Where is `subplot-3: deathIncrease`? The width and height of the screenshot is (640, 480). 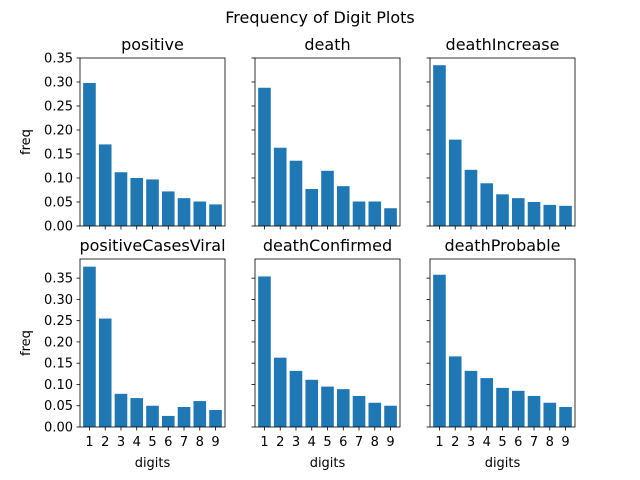 subplot-3: deathIncrease is located at coordinates (501, 132).